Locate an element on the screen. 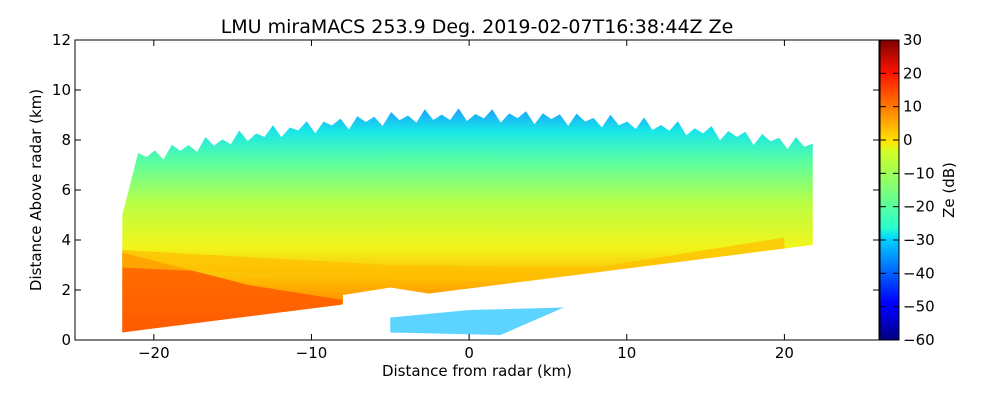 Image resolution: width=1000 pixels, height=400 pixels. x-tick-label: −20 is located at coordinates (154, 353).